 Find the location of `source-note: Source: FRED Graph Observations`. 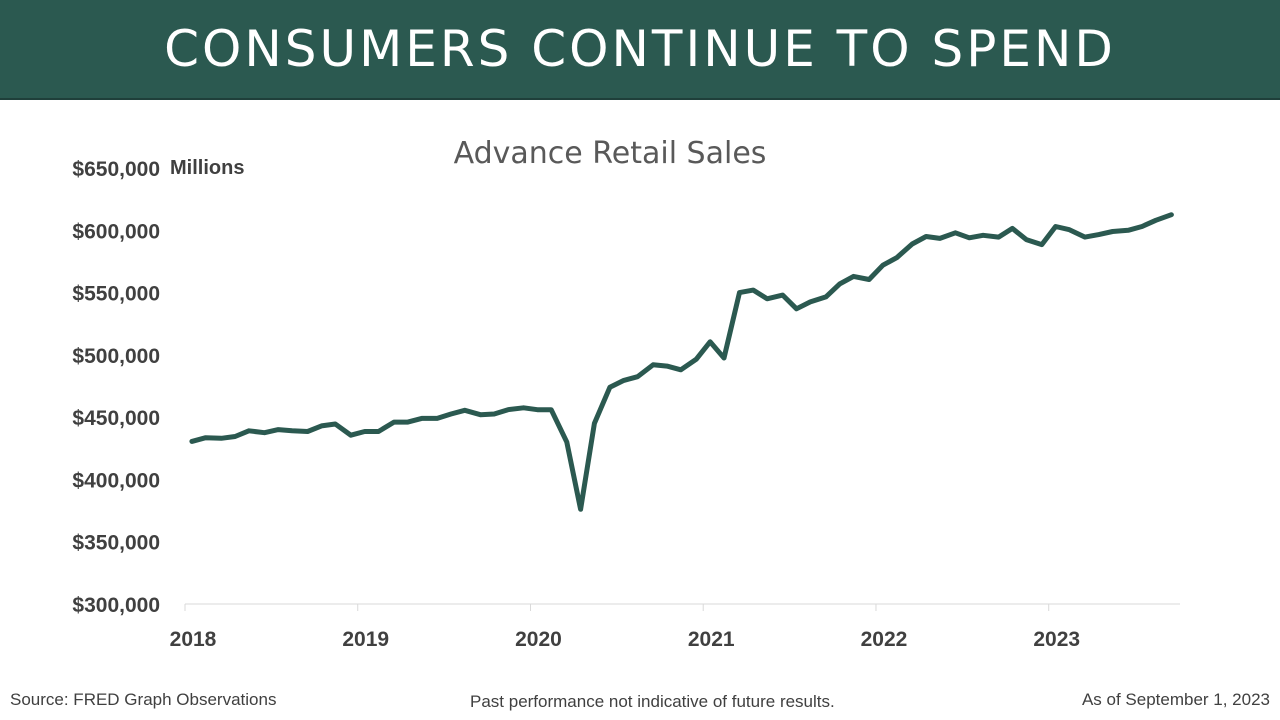

source-note: Source: FRED Graph Observations is located at coordinates (143, 699).